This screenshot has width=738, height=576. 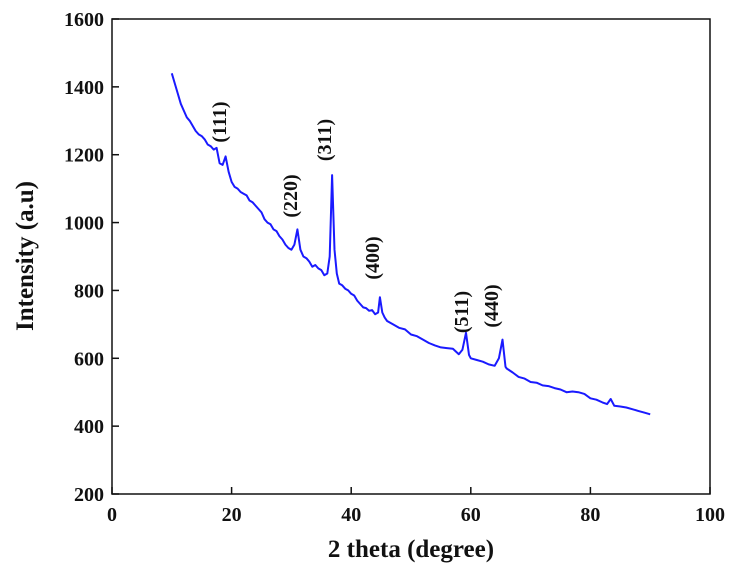 What do you see at coordinates (84, 224) in the screenshot?
I see `y-tick-label: 1000` at bounding box center [84, 224].